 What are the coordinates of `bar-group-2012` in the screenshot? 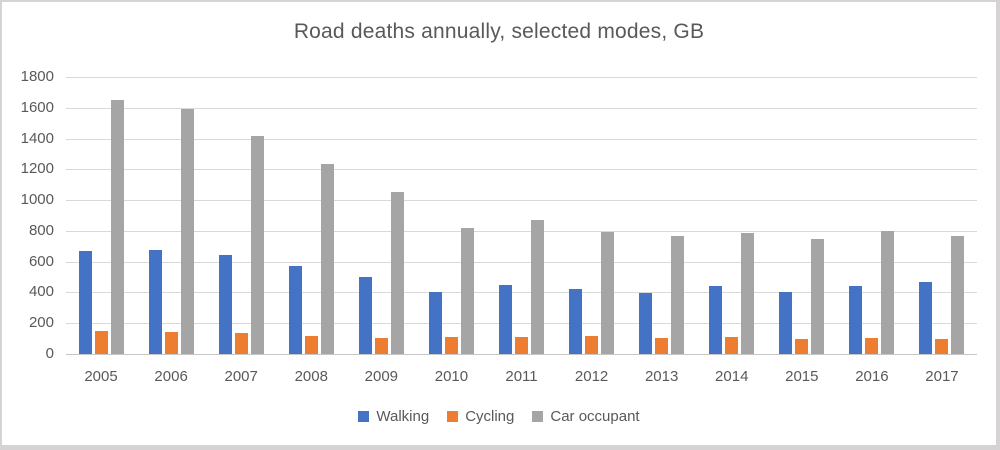 It's located at (592, 215).